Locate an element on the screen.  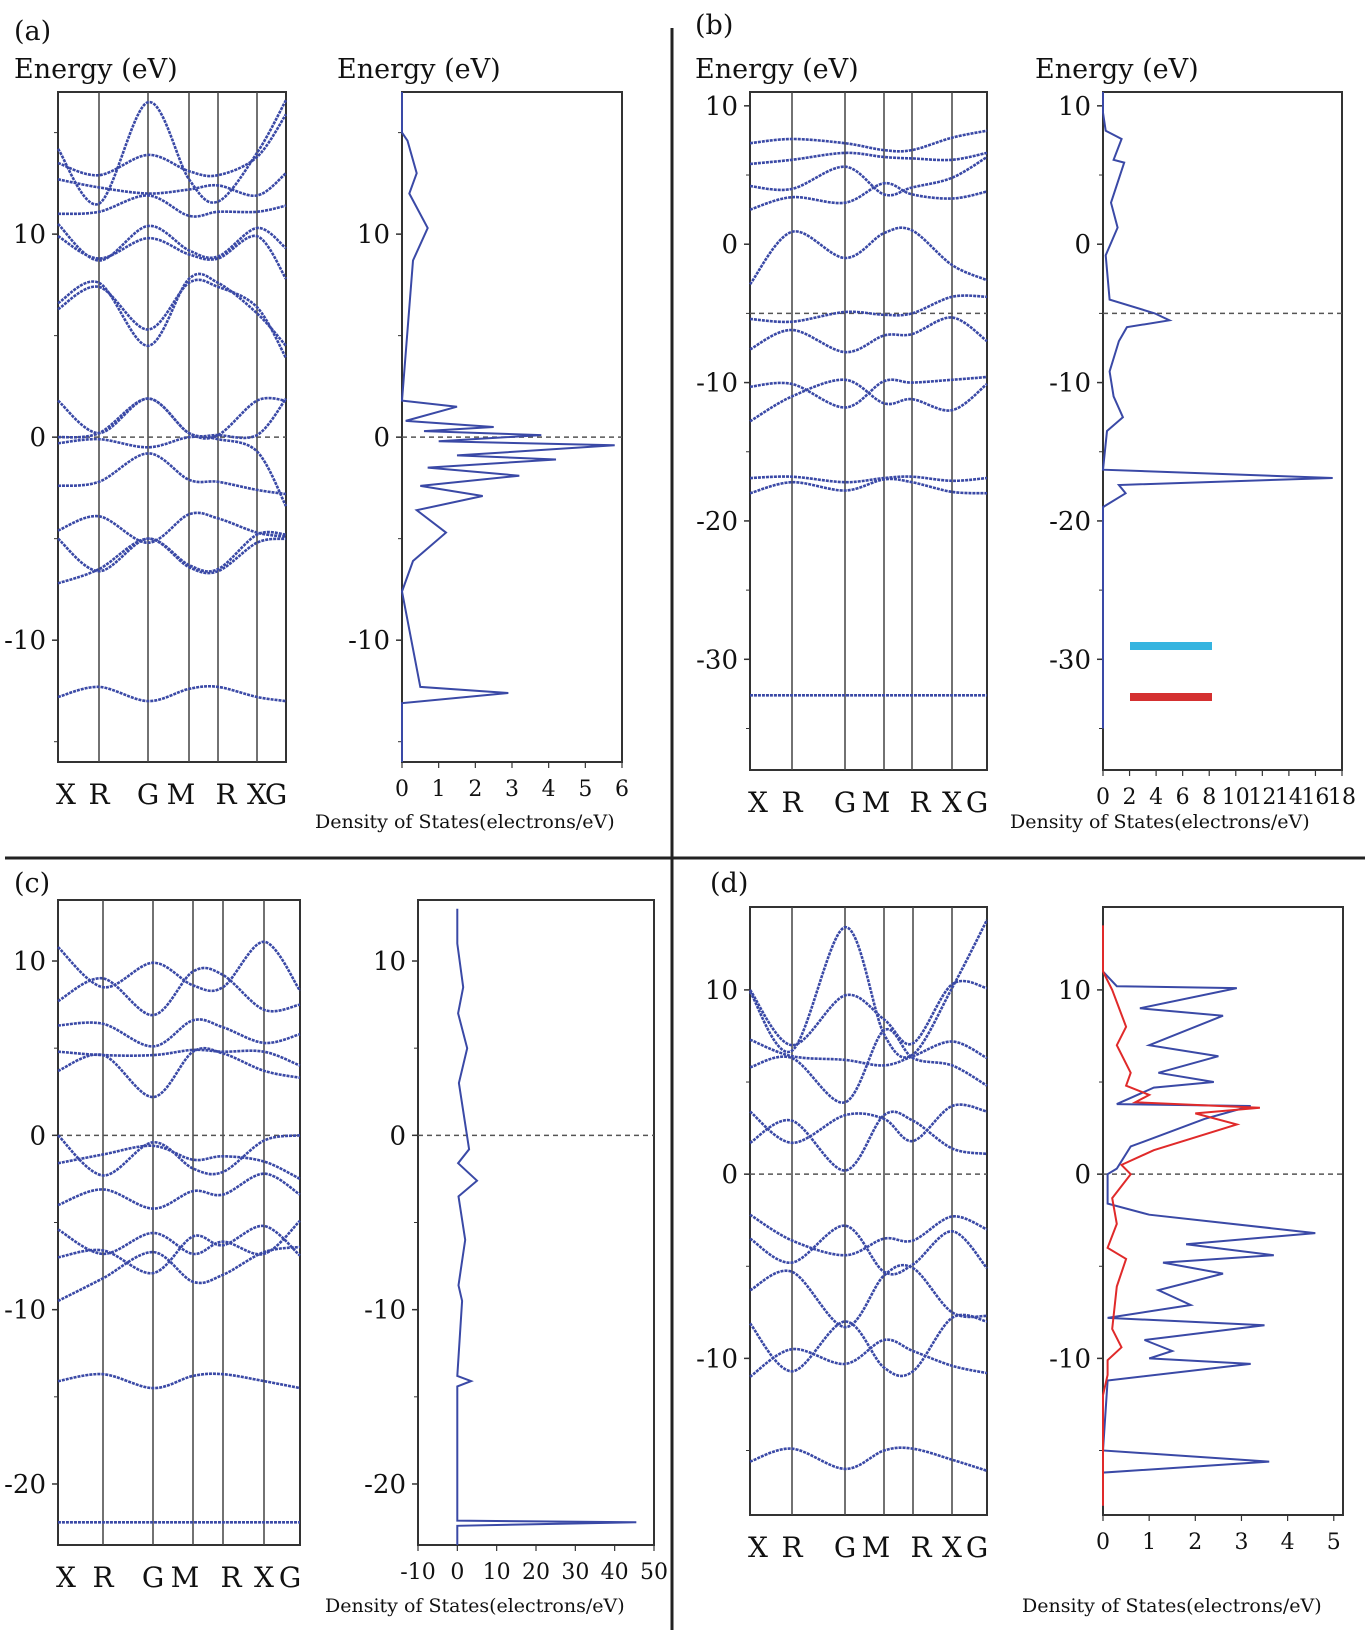
c-bands-kpoint-label: G is located at coordinates (153, 1577).